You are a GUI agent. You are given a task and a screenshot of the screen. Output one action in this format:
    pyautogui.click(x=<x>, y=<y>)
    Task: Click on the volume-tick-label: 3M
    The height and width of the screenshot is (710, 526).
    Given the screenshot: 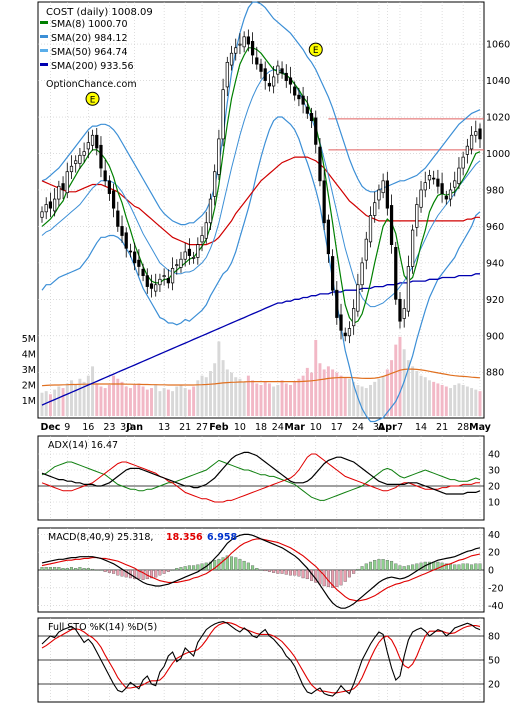 What is the action you would take?
    pyautogui.click(x=29, y=370)
    